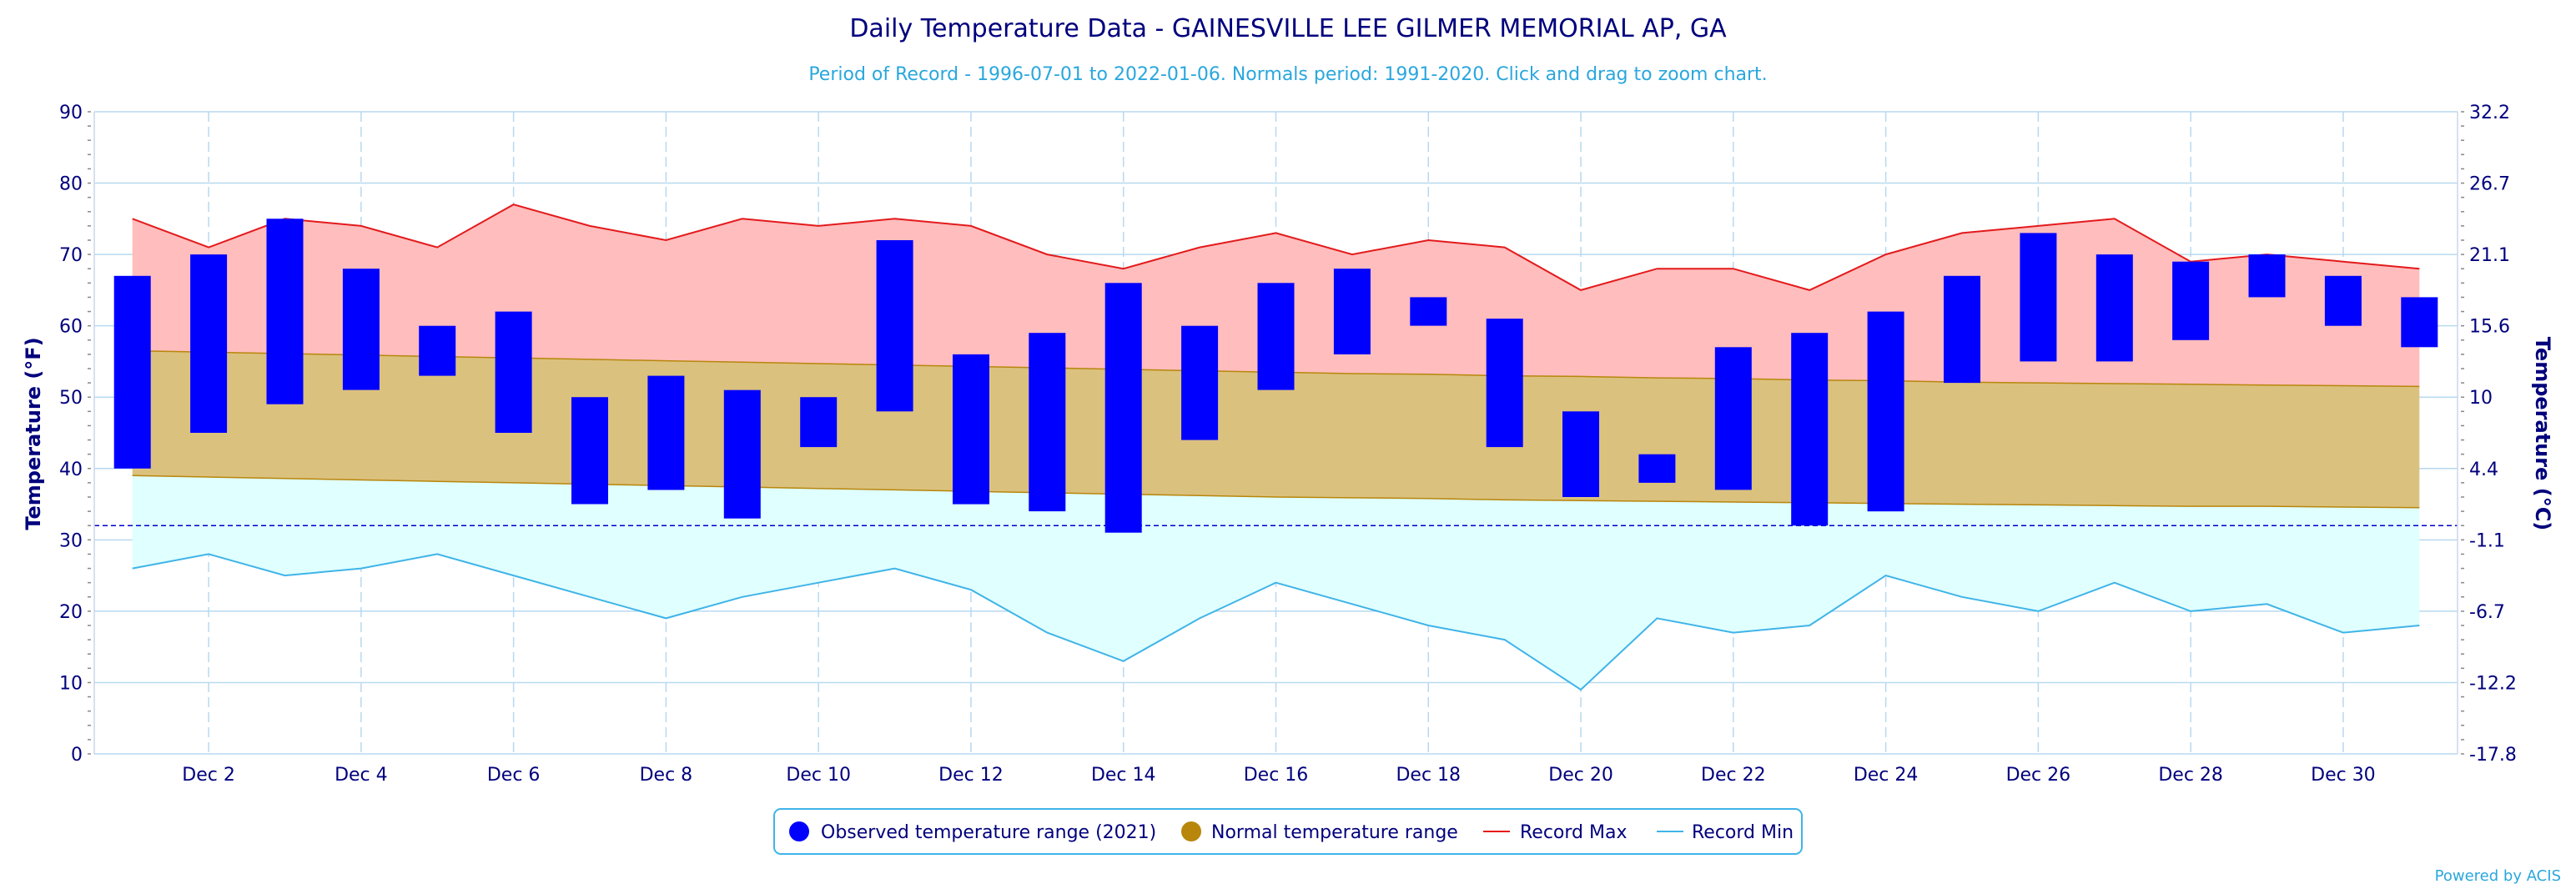  What do you see at coordinates (2481, 398) in the screenshot?
I see `y2-tick-label: 10` at bounding box center [2481, 398].